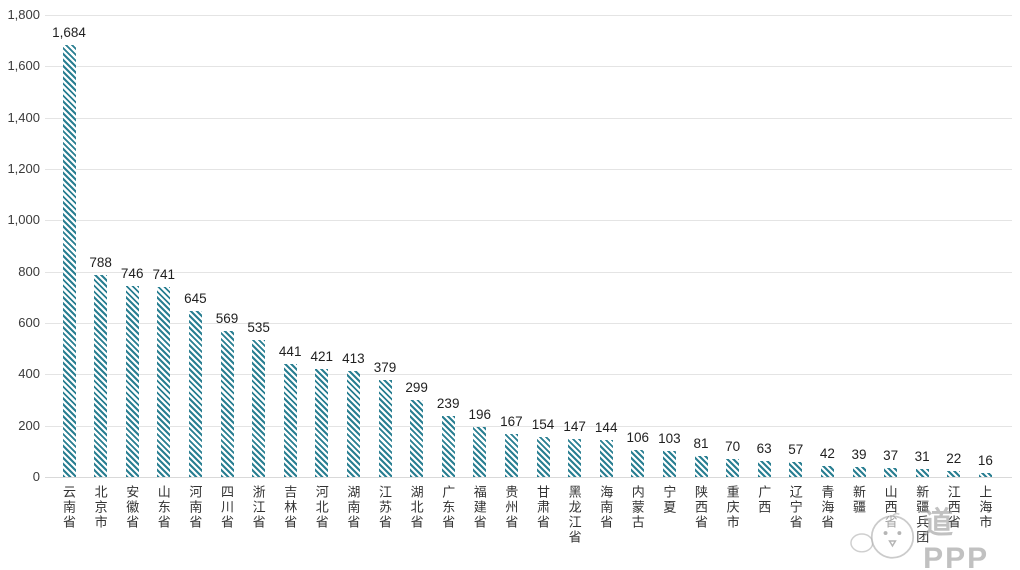 The height and width of the screenshot is (570, 1020). I want to click on x-axis-label: 浙江省, so click(258, 507).